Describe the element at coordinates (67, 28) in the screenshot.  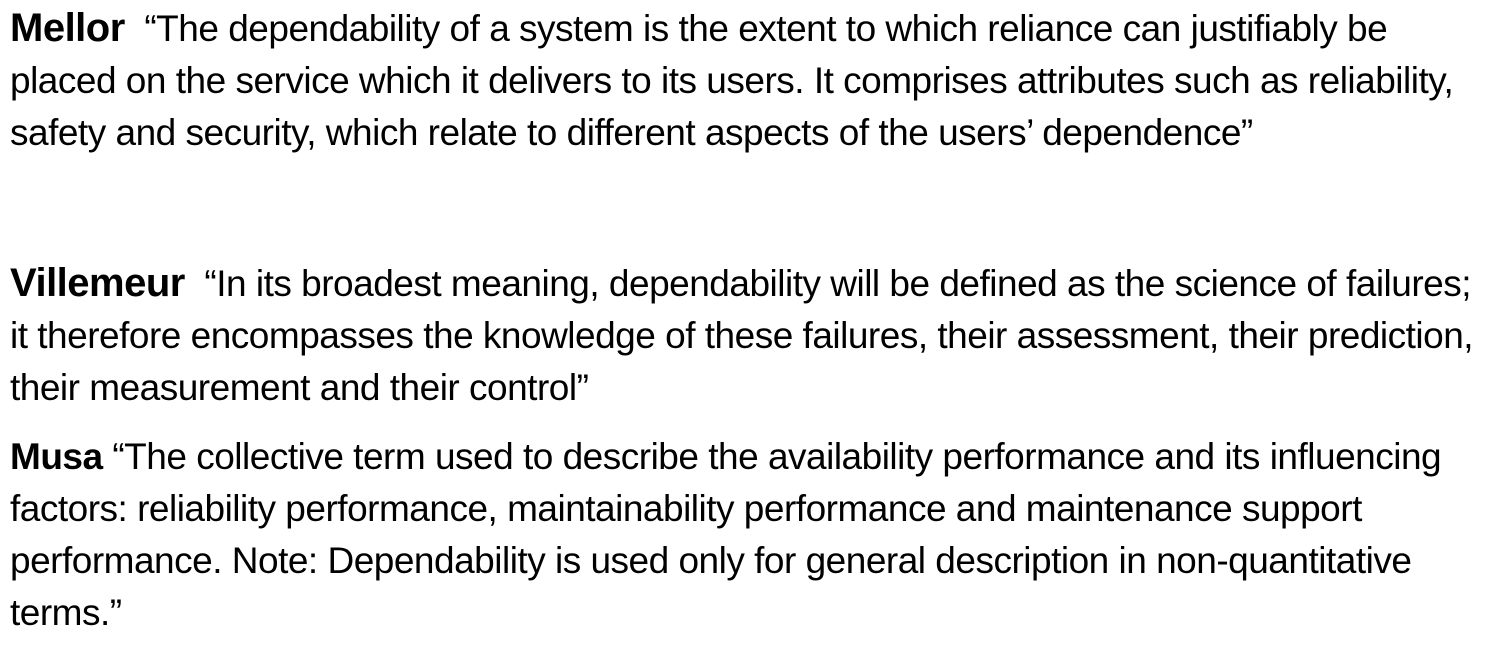
I see `author-name: Mellor` at that location.